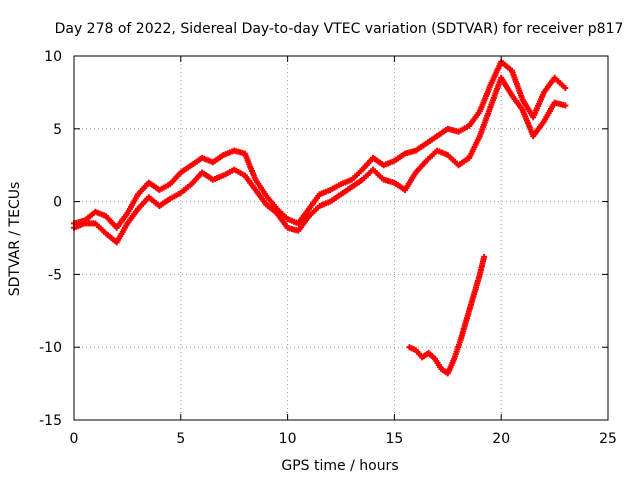 This screenshot has width=640, height=480. I want to click on y-tick-label: -5, so click(55, 275).